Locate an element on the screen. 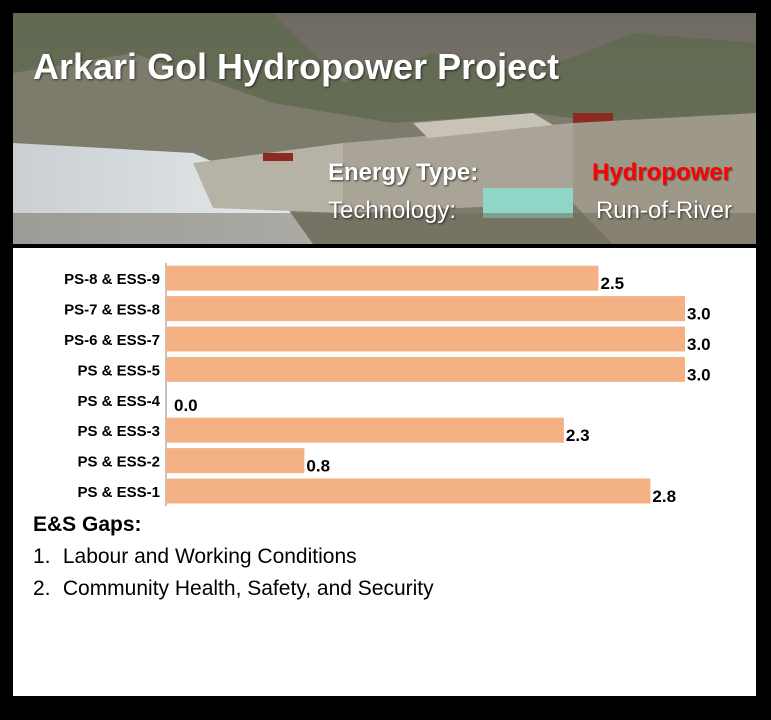  category-label: PS & ESS-1 is located at coordinates (118, 492).